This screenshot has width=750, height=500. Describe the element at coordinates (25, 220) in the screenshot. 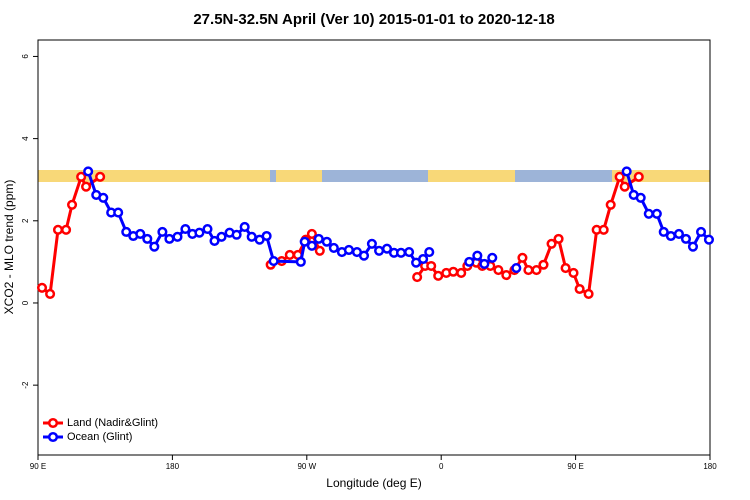

I see `y-tick-label: 2` at that location.